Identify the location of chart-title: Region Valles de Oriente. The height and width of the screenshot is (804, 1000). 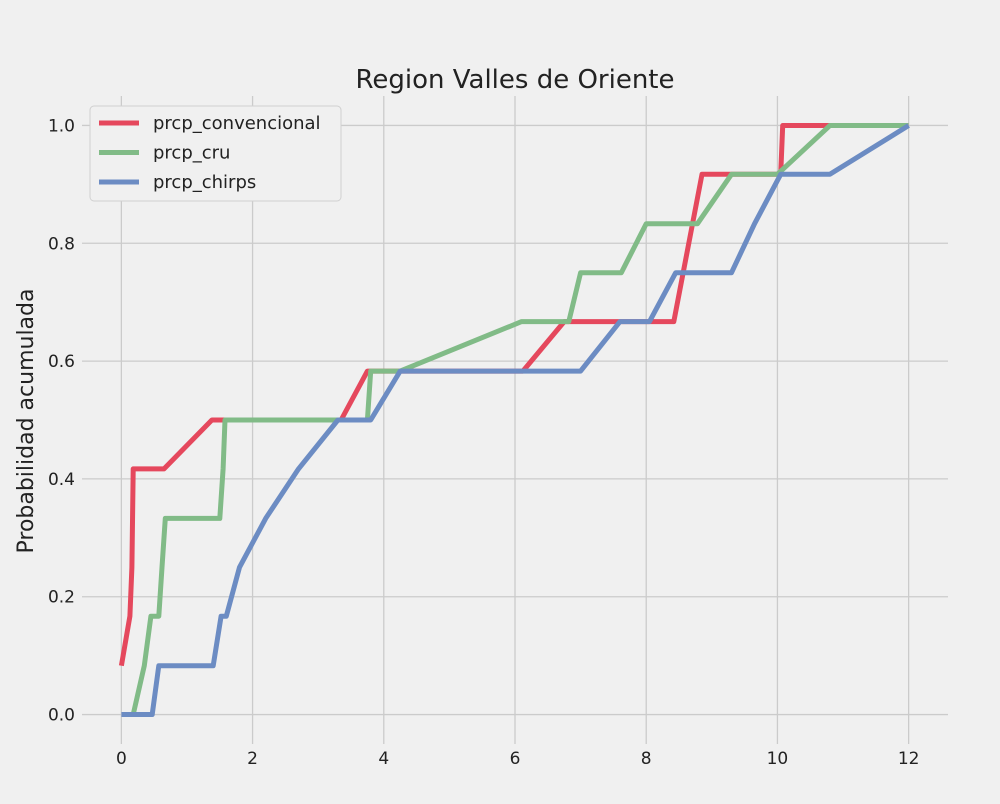
(514, 80).